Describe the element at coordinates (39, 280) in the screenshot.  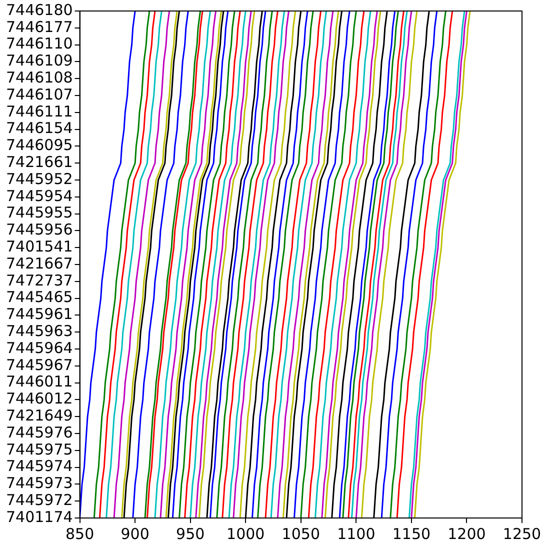
I see `y-tick-label: 7472737` at that location.